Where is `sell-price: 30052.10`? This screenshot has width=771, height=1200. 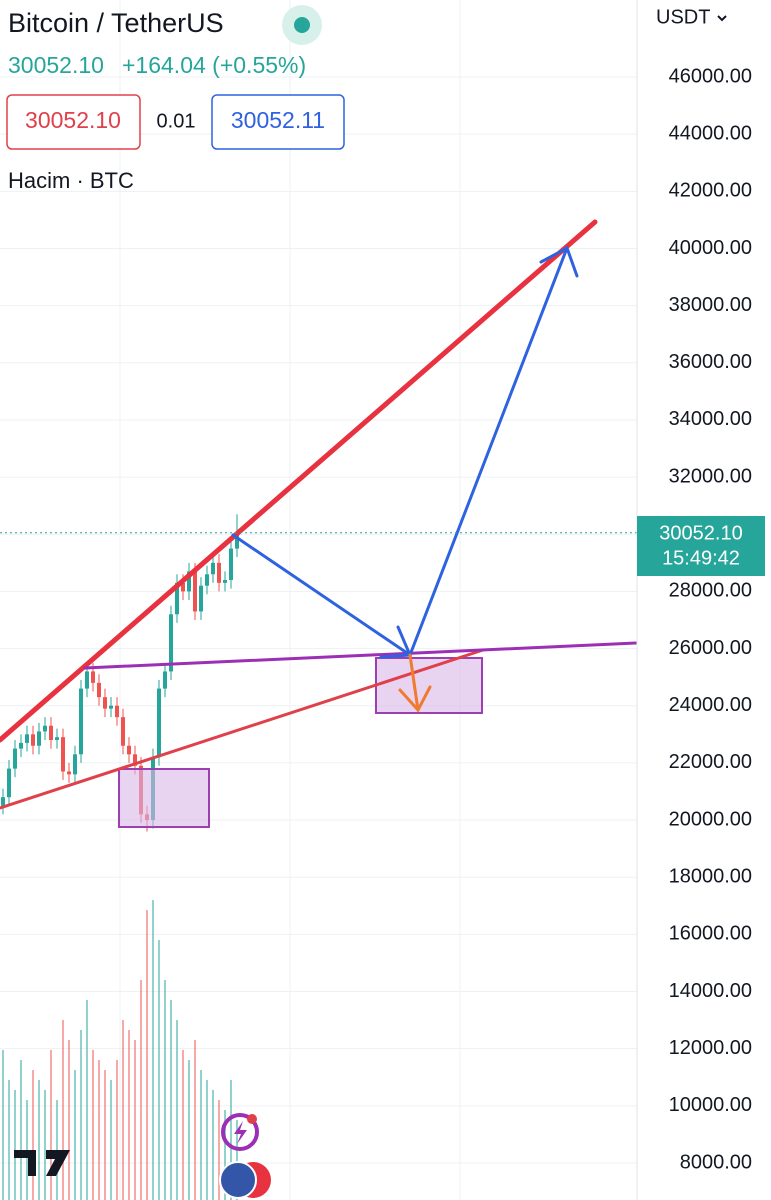 sell-price: 30052.10 is located at coordinates (73, 120).